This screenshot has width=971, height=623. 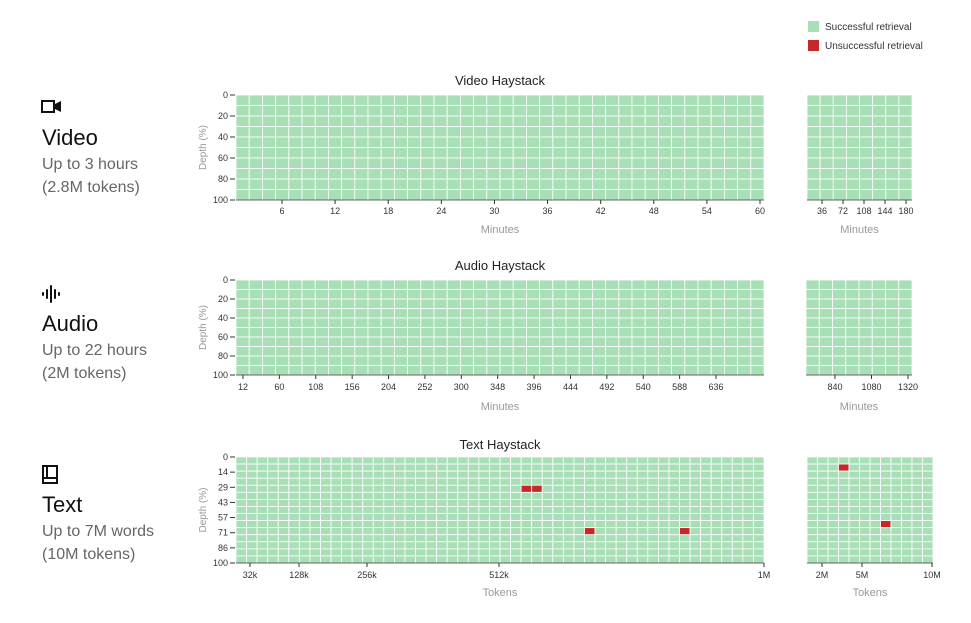 I want to click on y-tick-label: 40, so click(x=223, y=318).